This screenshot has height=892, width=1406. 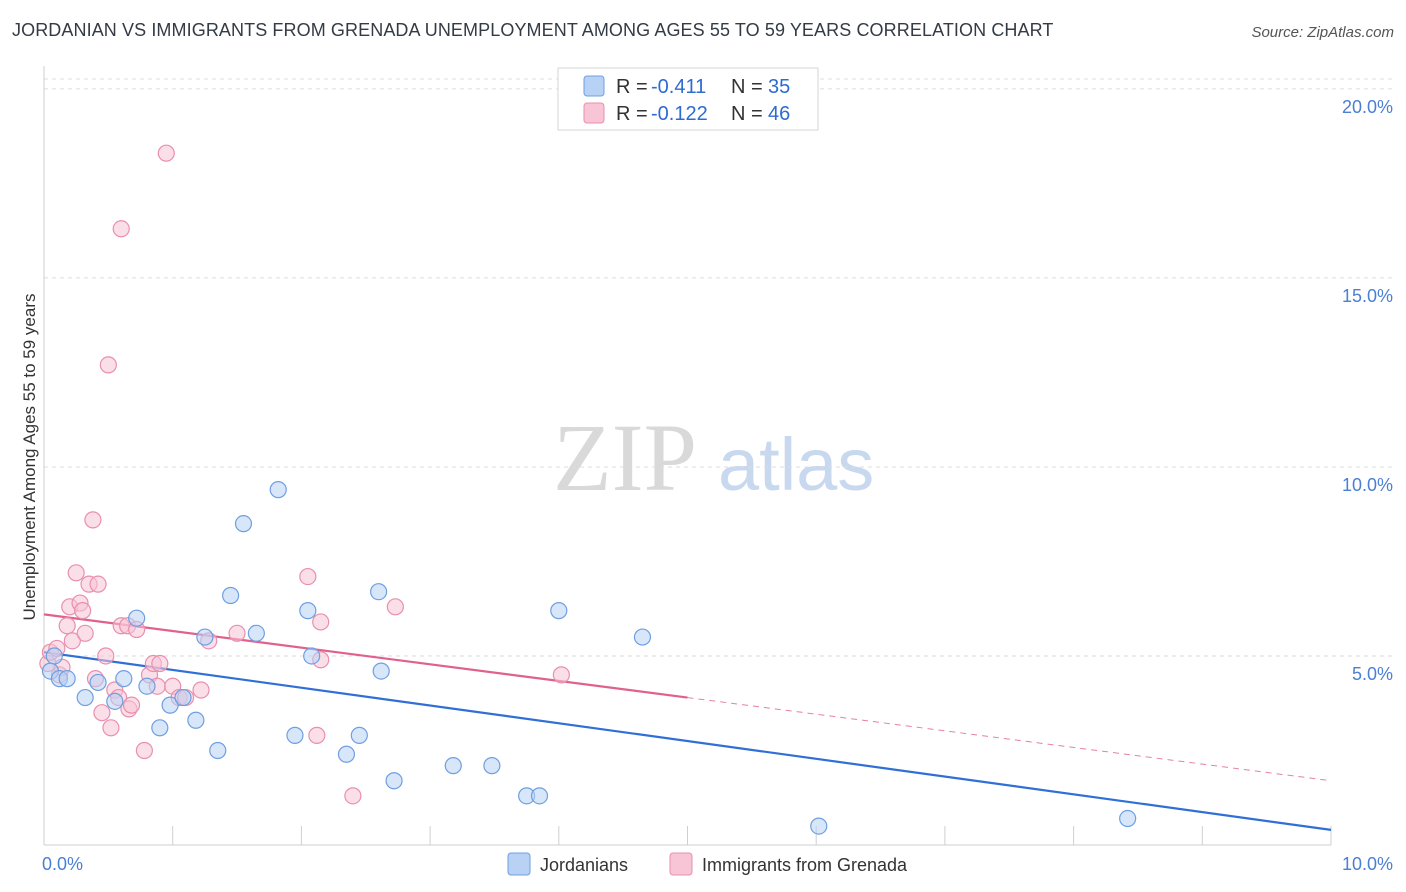 What do you see at coordinates (796, 464) in the screenshot?
I see `watermark-atlas: atlas` at bounding box center [796, 464].